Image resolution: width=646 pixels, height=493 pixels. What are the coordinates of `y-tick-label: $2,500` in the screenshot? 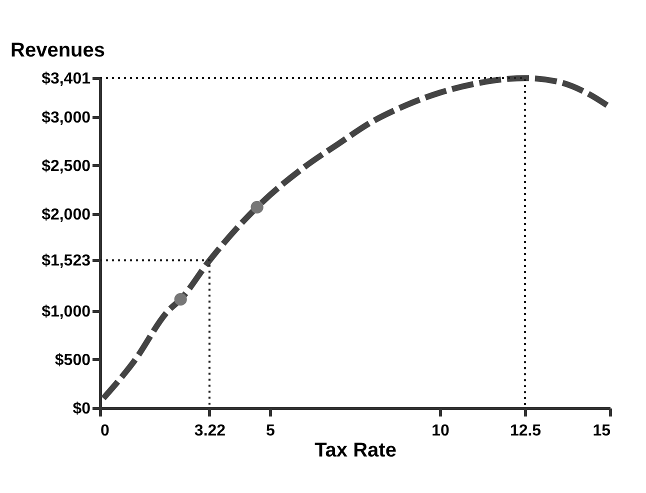 It's located at (66, 166).